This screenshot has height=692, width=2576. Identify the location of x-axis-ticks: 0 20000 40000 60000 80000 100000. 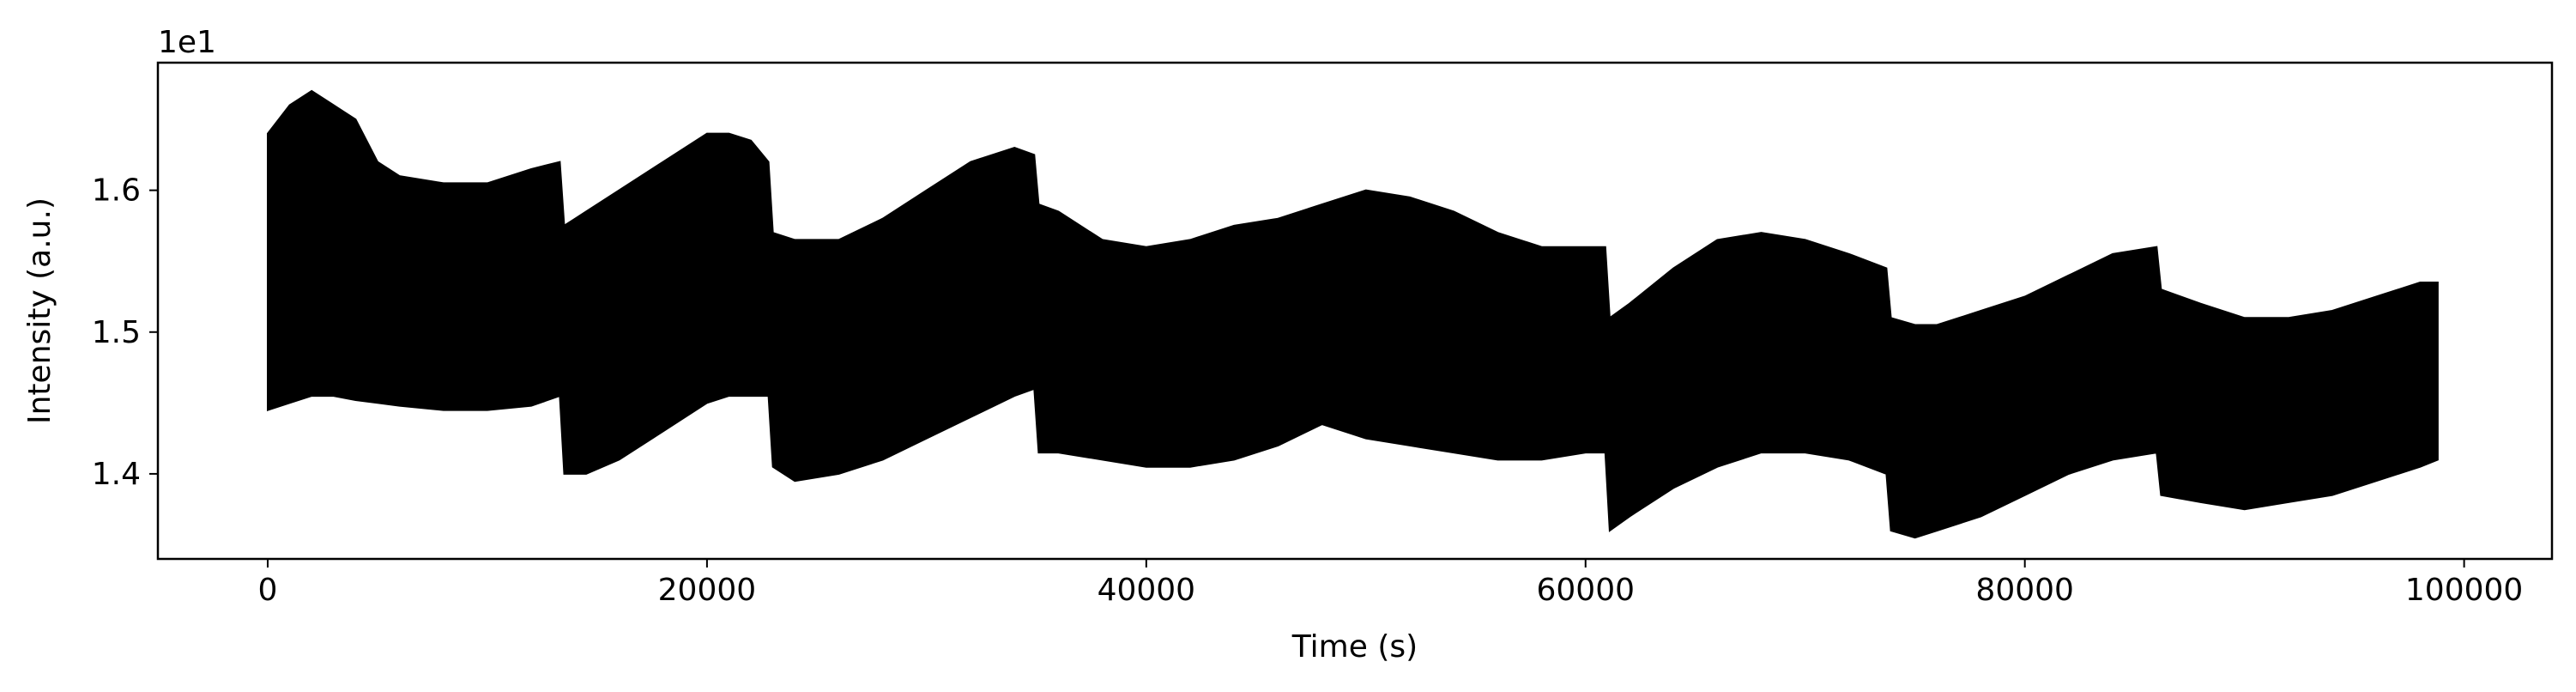
(1390, 583).